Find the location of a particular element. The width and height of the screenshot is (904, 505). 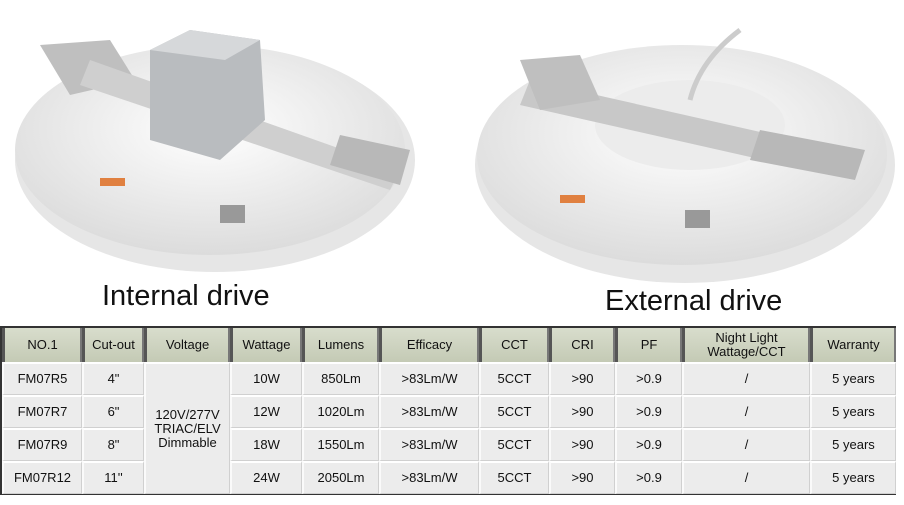

header-cell: CCT is located at coordinates (514, 345).